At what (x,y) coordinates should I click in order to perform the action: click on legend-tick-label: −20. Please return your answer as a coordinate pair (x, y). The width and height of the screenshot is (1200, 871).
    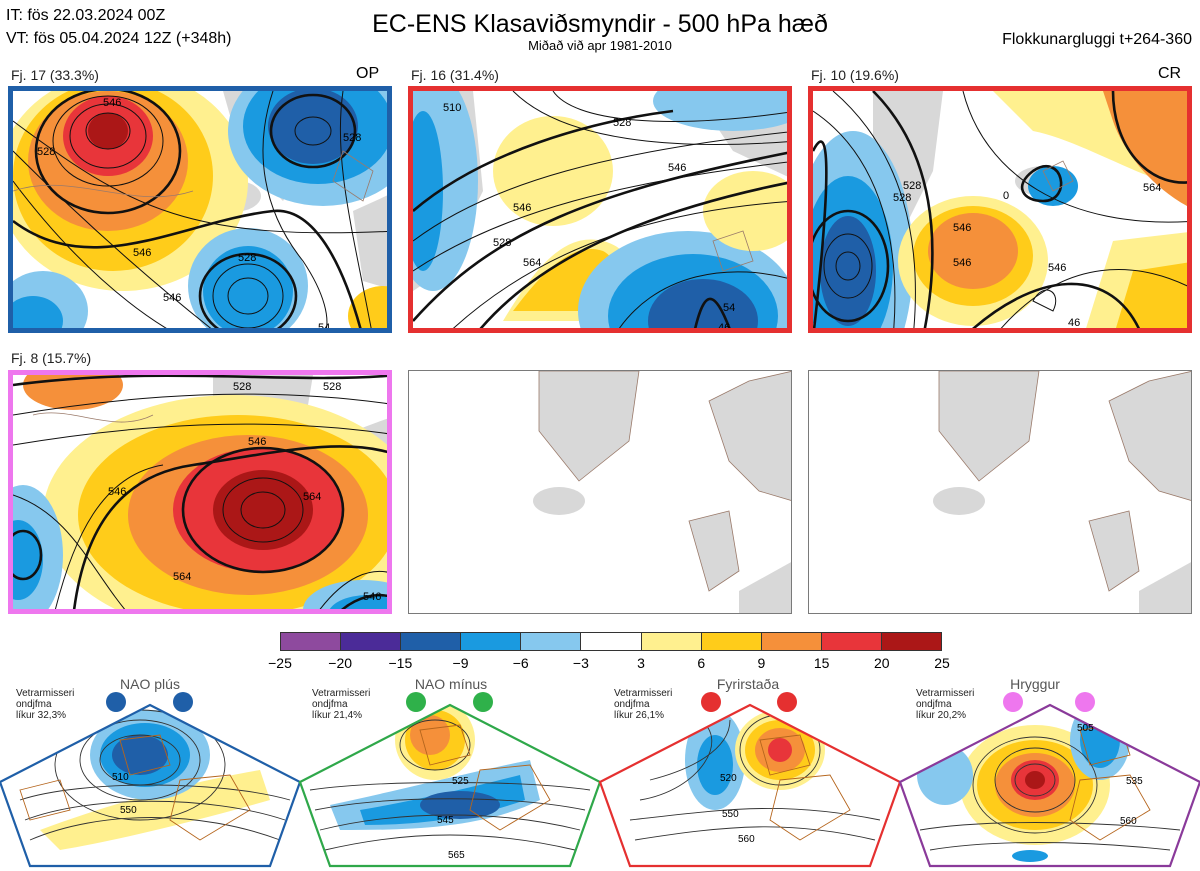
    Looking at the image, I should click on (340, 663).